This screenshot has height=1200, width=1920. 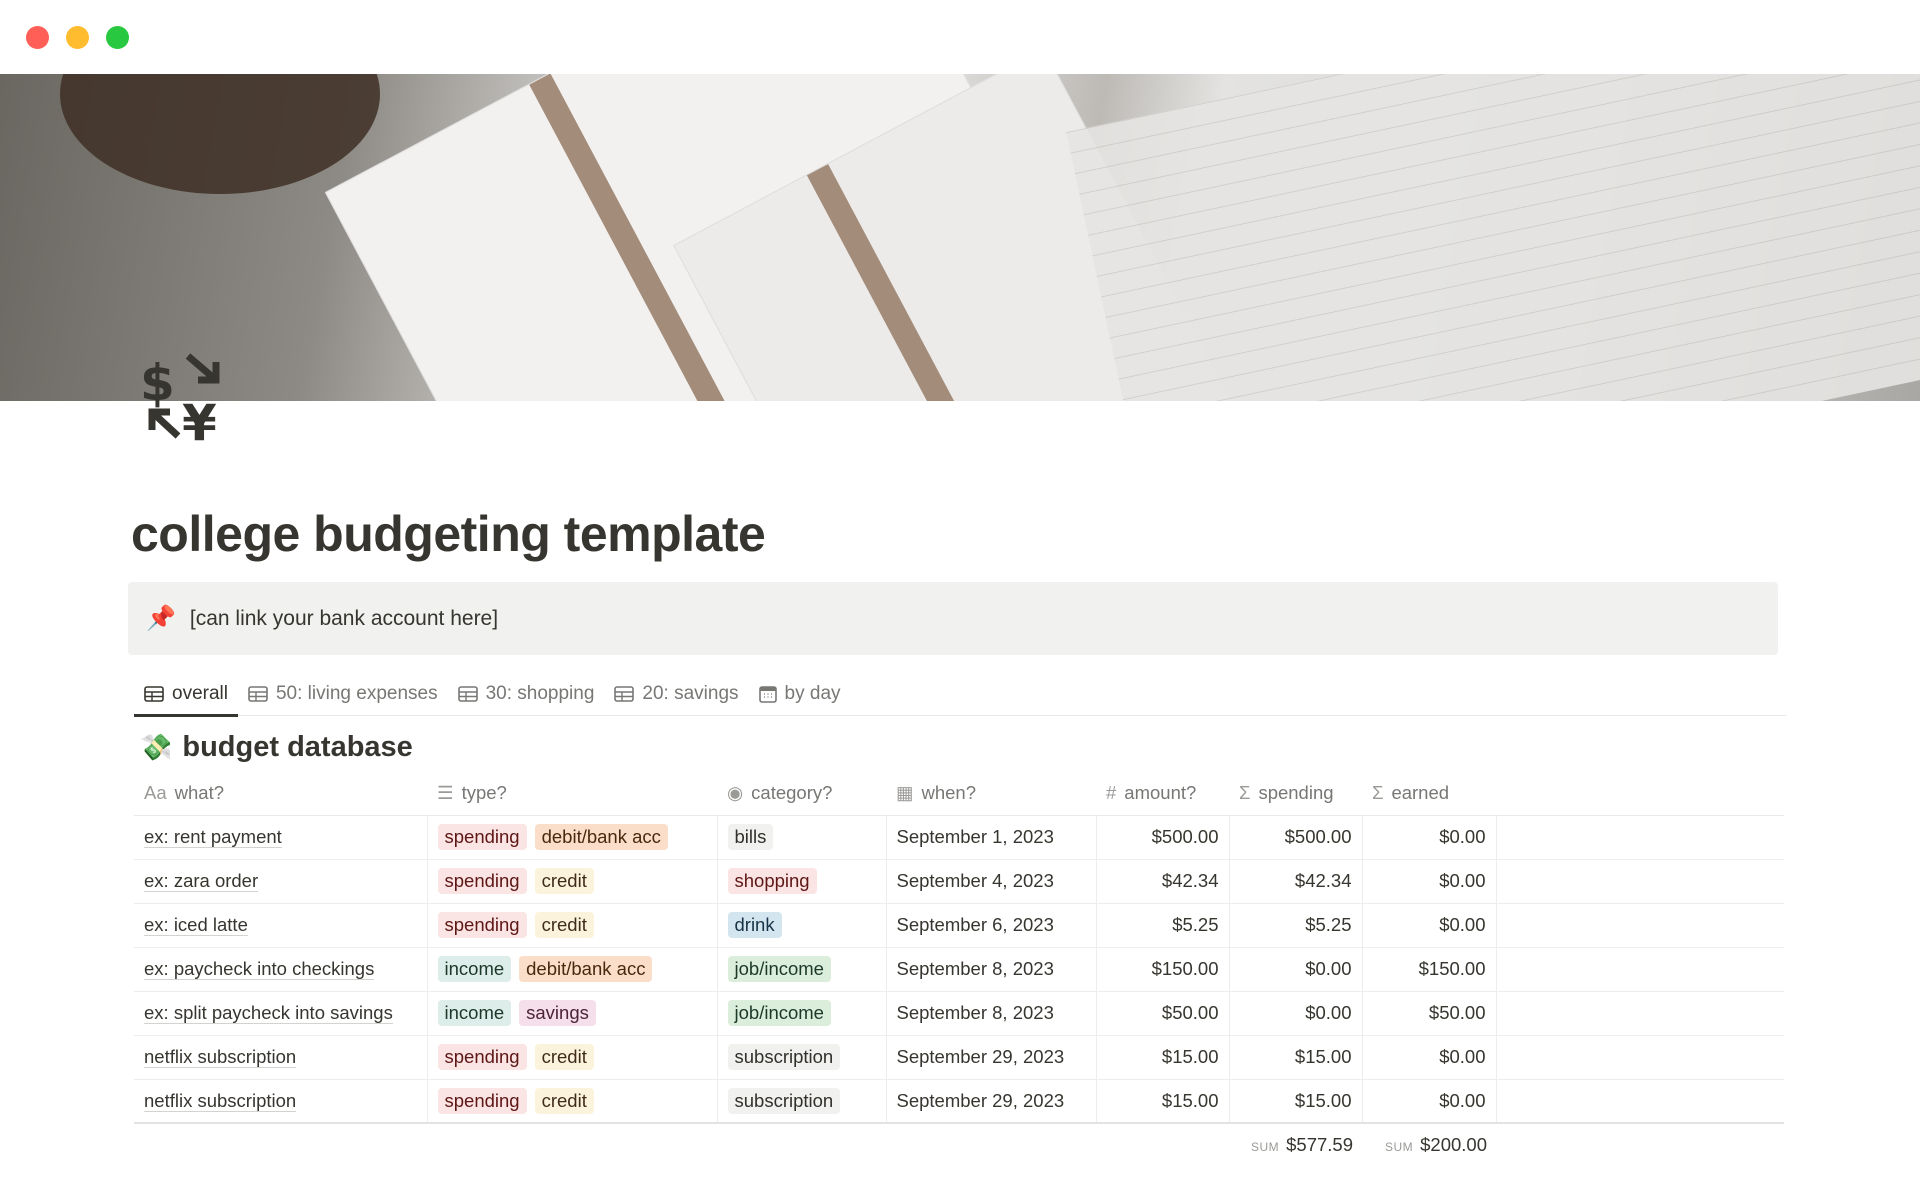 I want to click on sum-value: $200.00, so click(x=1453, y=1144).